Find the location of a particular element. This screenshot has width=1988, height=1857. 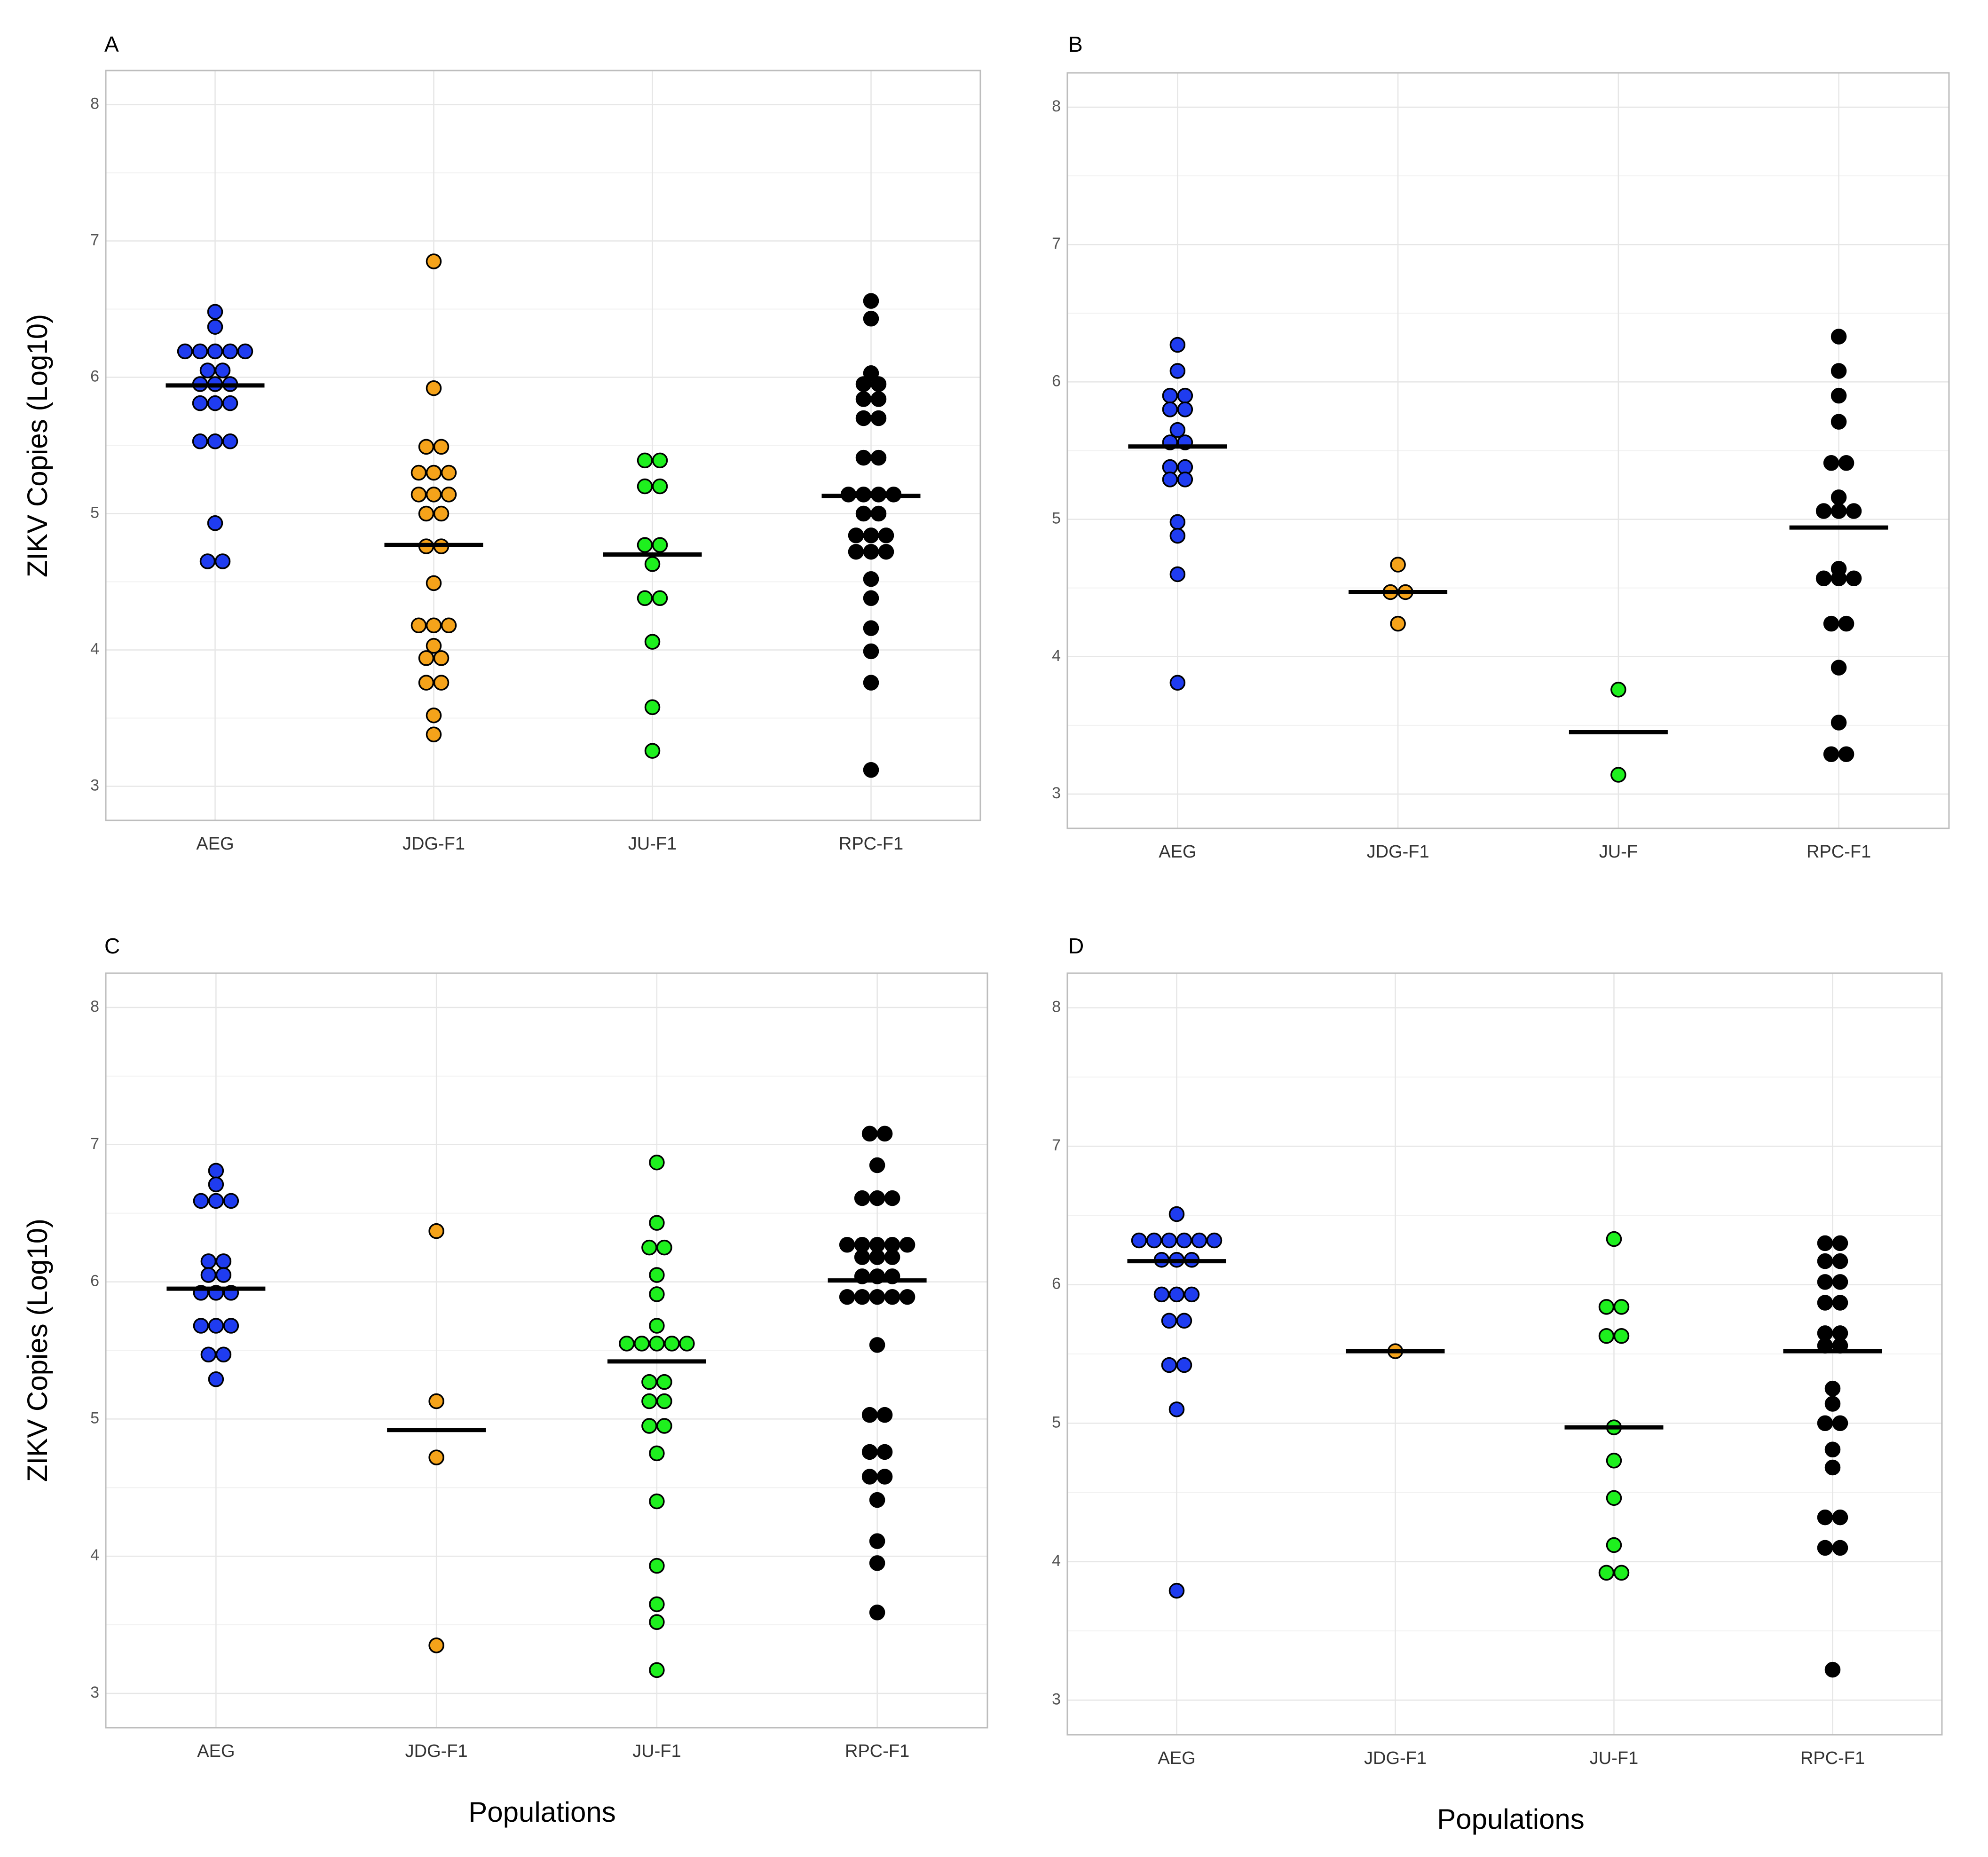

panel-letter: A is located at coordinates (111, 44).